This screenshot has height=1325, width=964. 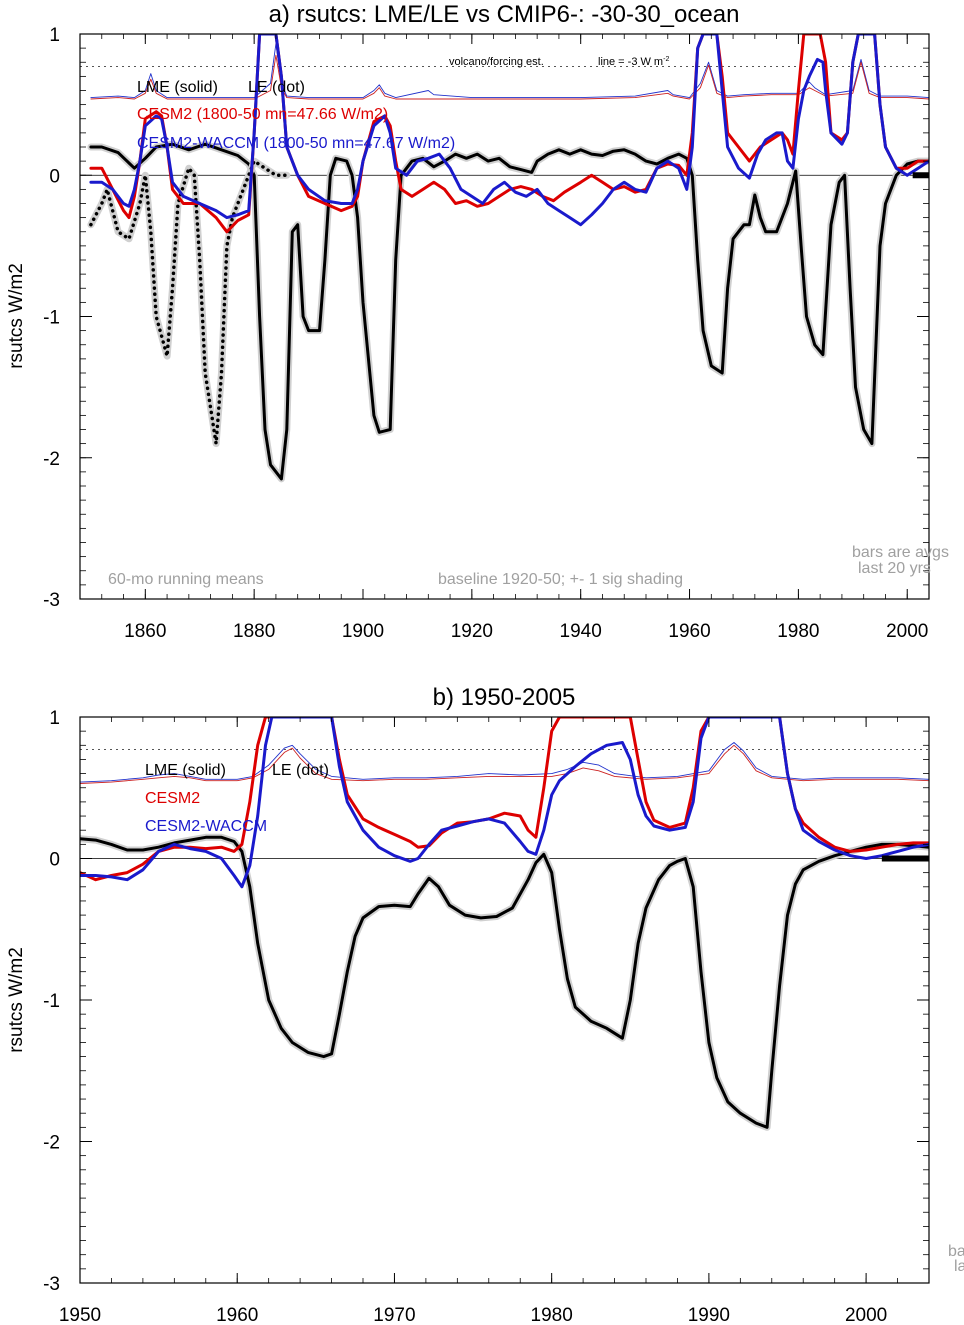 I want to click on panel-b-legend-le: LE (dot), so click(x=300, y=770).